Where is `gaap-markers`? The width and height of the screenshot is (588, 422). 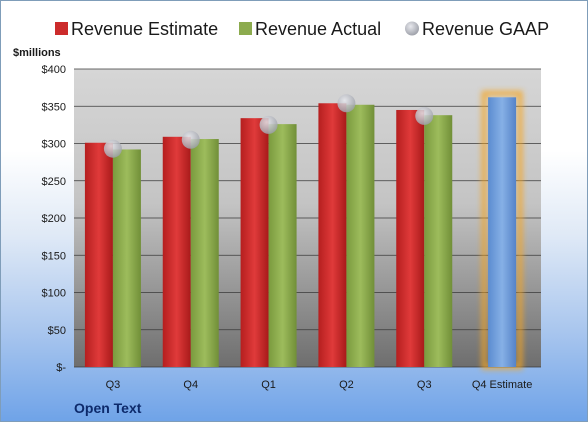 gaap-markers is located at coordinates (268, 126).